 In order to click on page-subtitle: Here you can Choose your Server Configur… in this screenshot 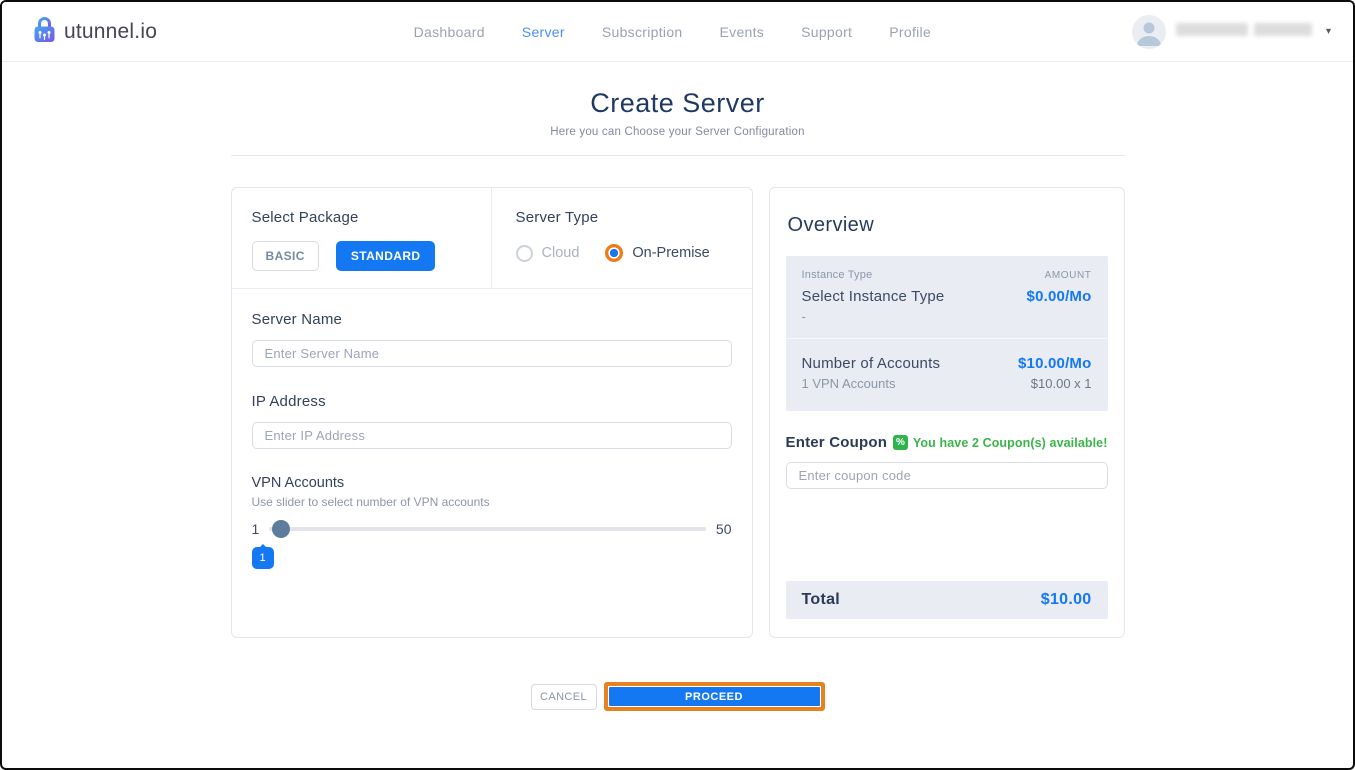, I will do `click(677, 132)`.